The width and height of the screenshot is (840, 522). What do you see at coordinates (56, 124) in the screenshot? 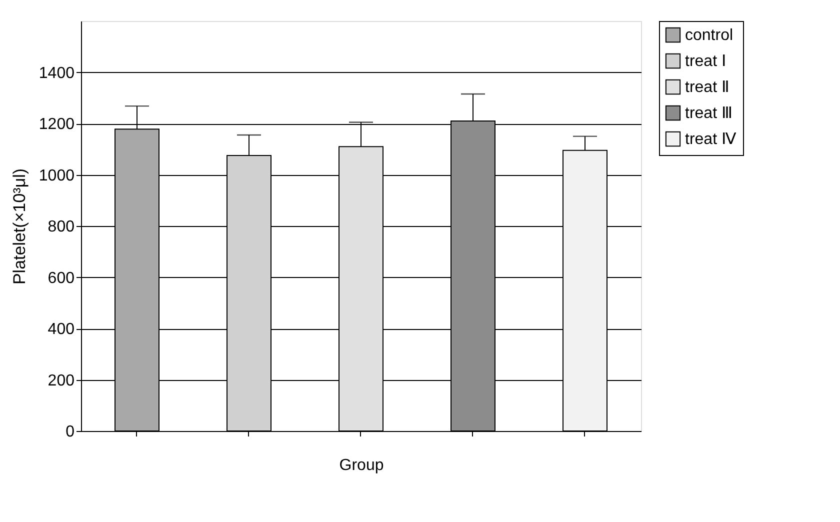
I see `y-tick-label: 1200` at bounding box center [56, 124].